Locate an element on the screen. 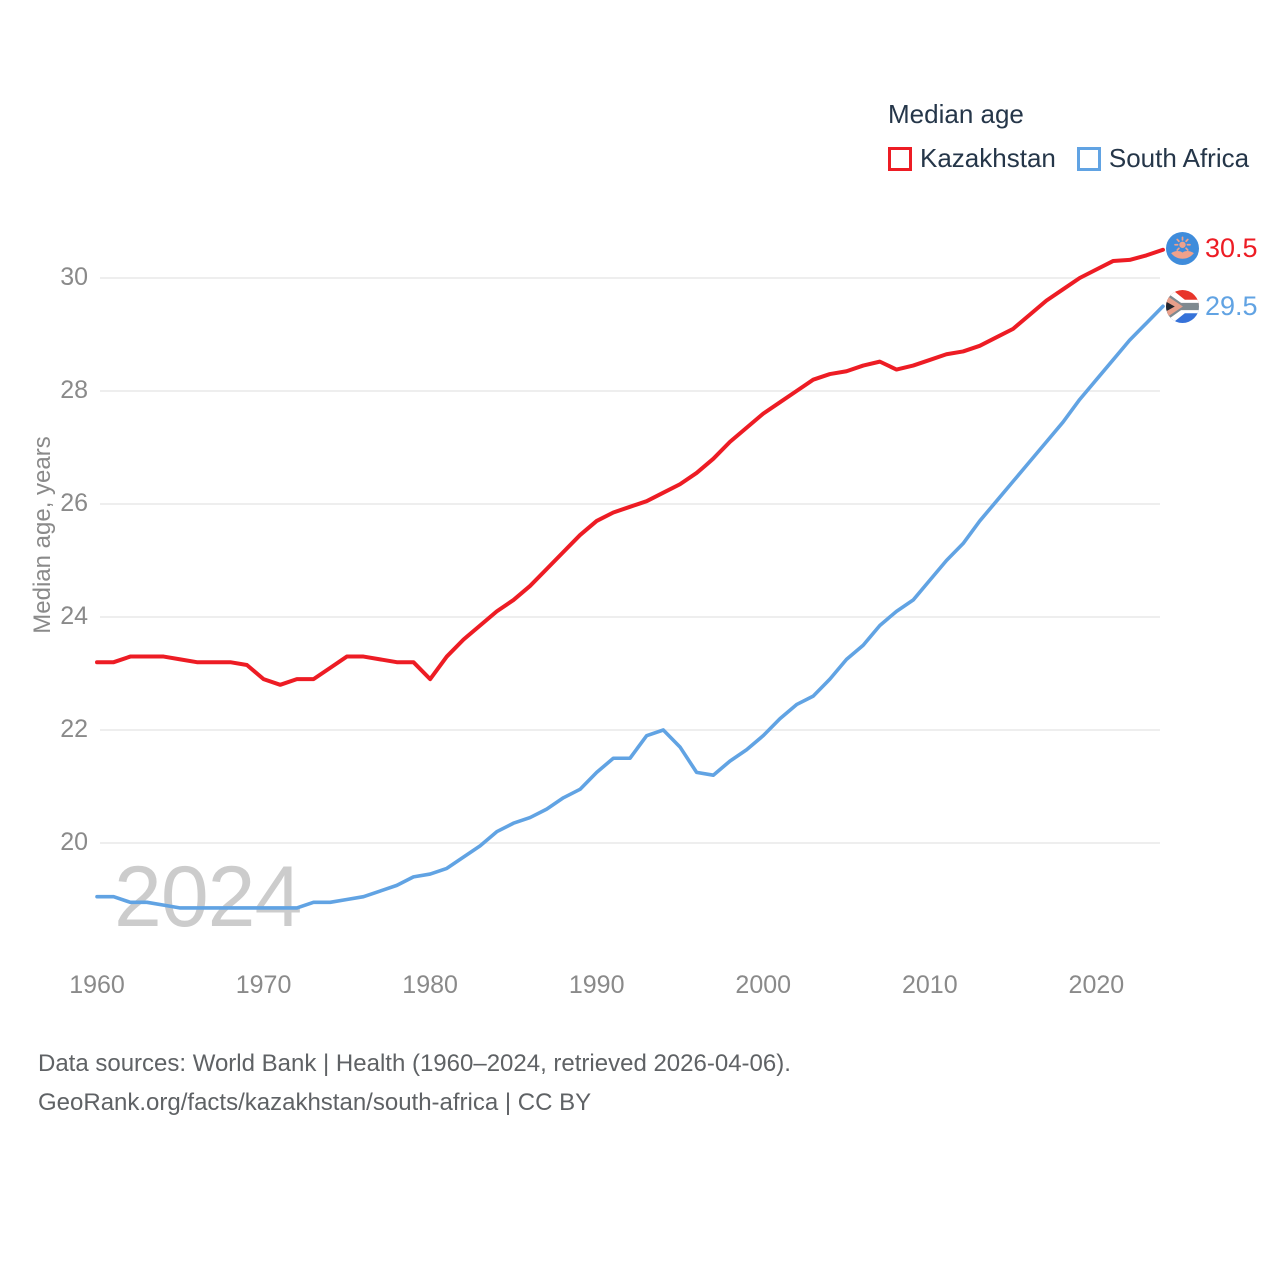 The width and height of the screenshot is (1280, 1280). y-tick-label: 24 is located at coordinates (74, 616).